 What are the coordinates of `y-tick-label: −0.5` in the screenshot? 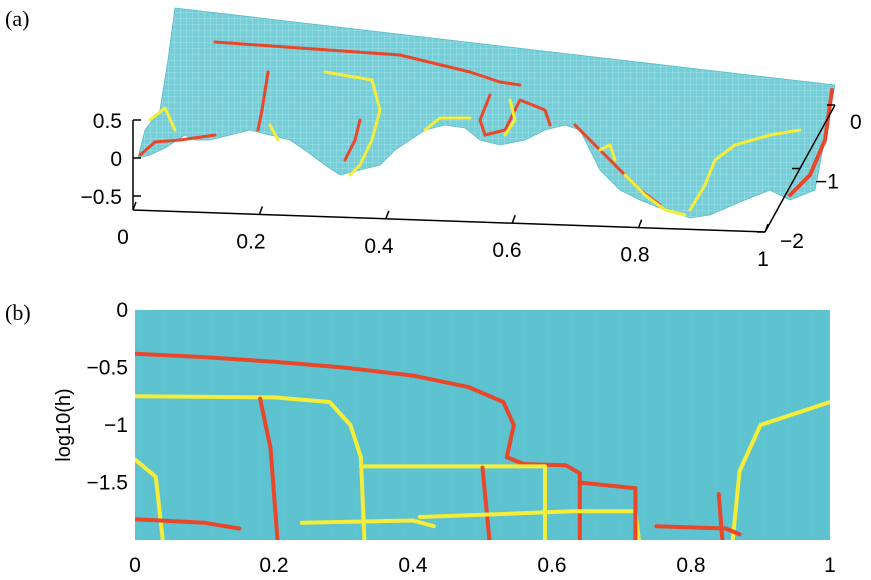 It's located at (107, 368).